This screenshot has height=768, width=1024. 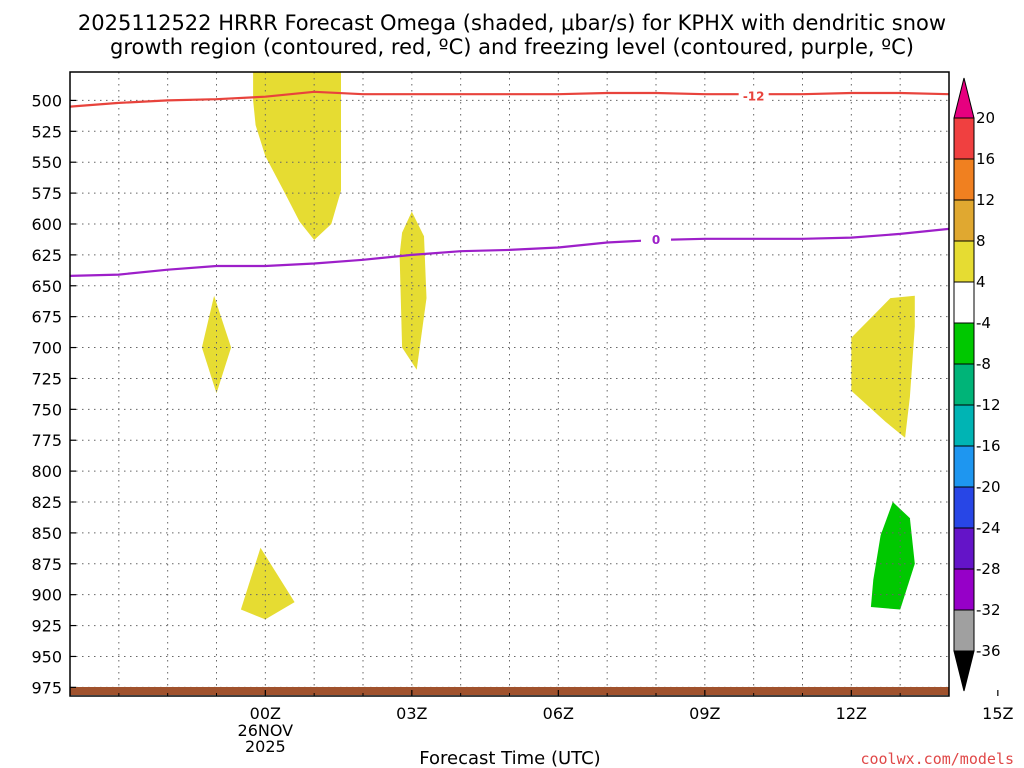 I want to click on x-tick-label-06Z: 06Z, so click(x=558, y=713).